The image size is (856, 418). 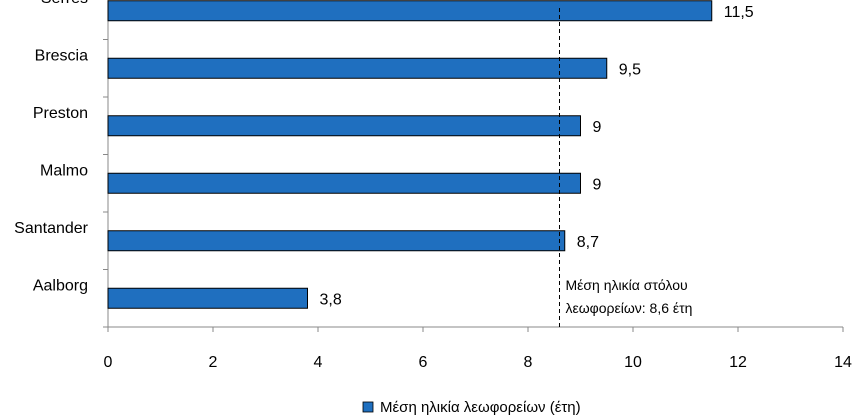 I want to click on x-tick-label: 12, so click(x=738, y=362).